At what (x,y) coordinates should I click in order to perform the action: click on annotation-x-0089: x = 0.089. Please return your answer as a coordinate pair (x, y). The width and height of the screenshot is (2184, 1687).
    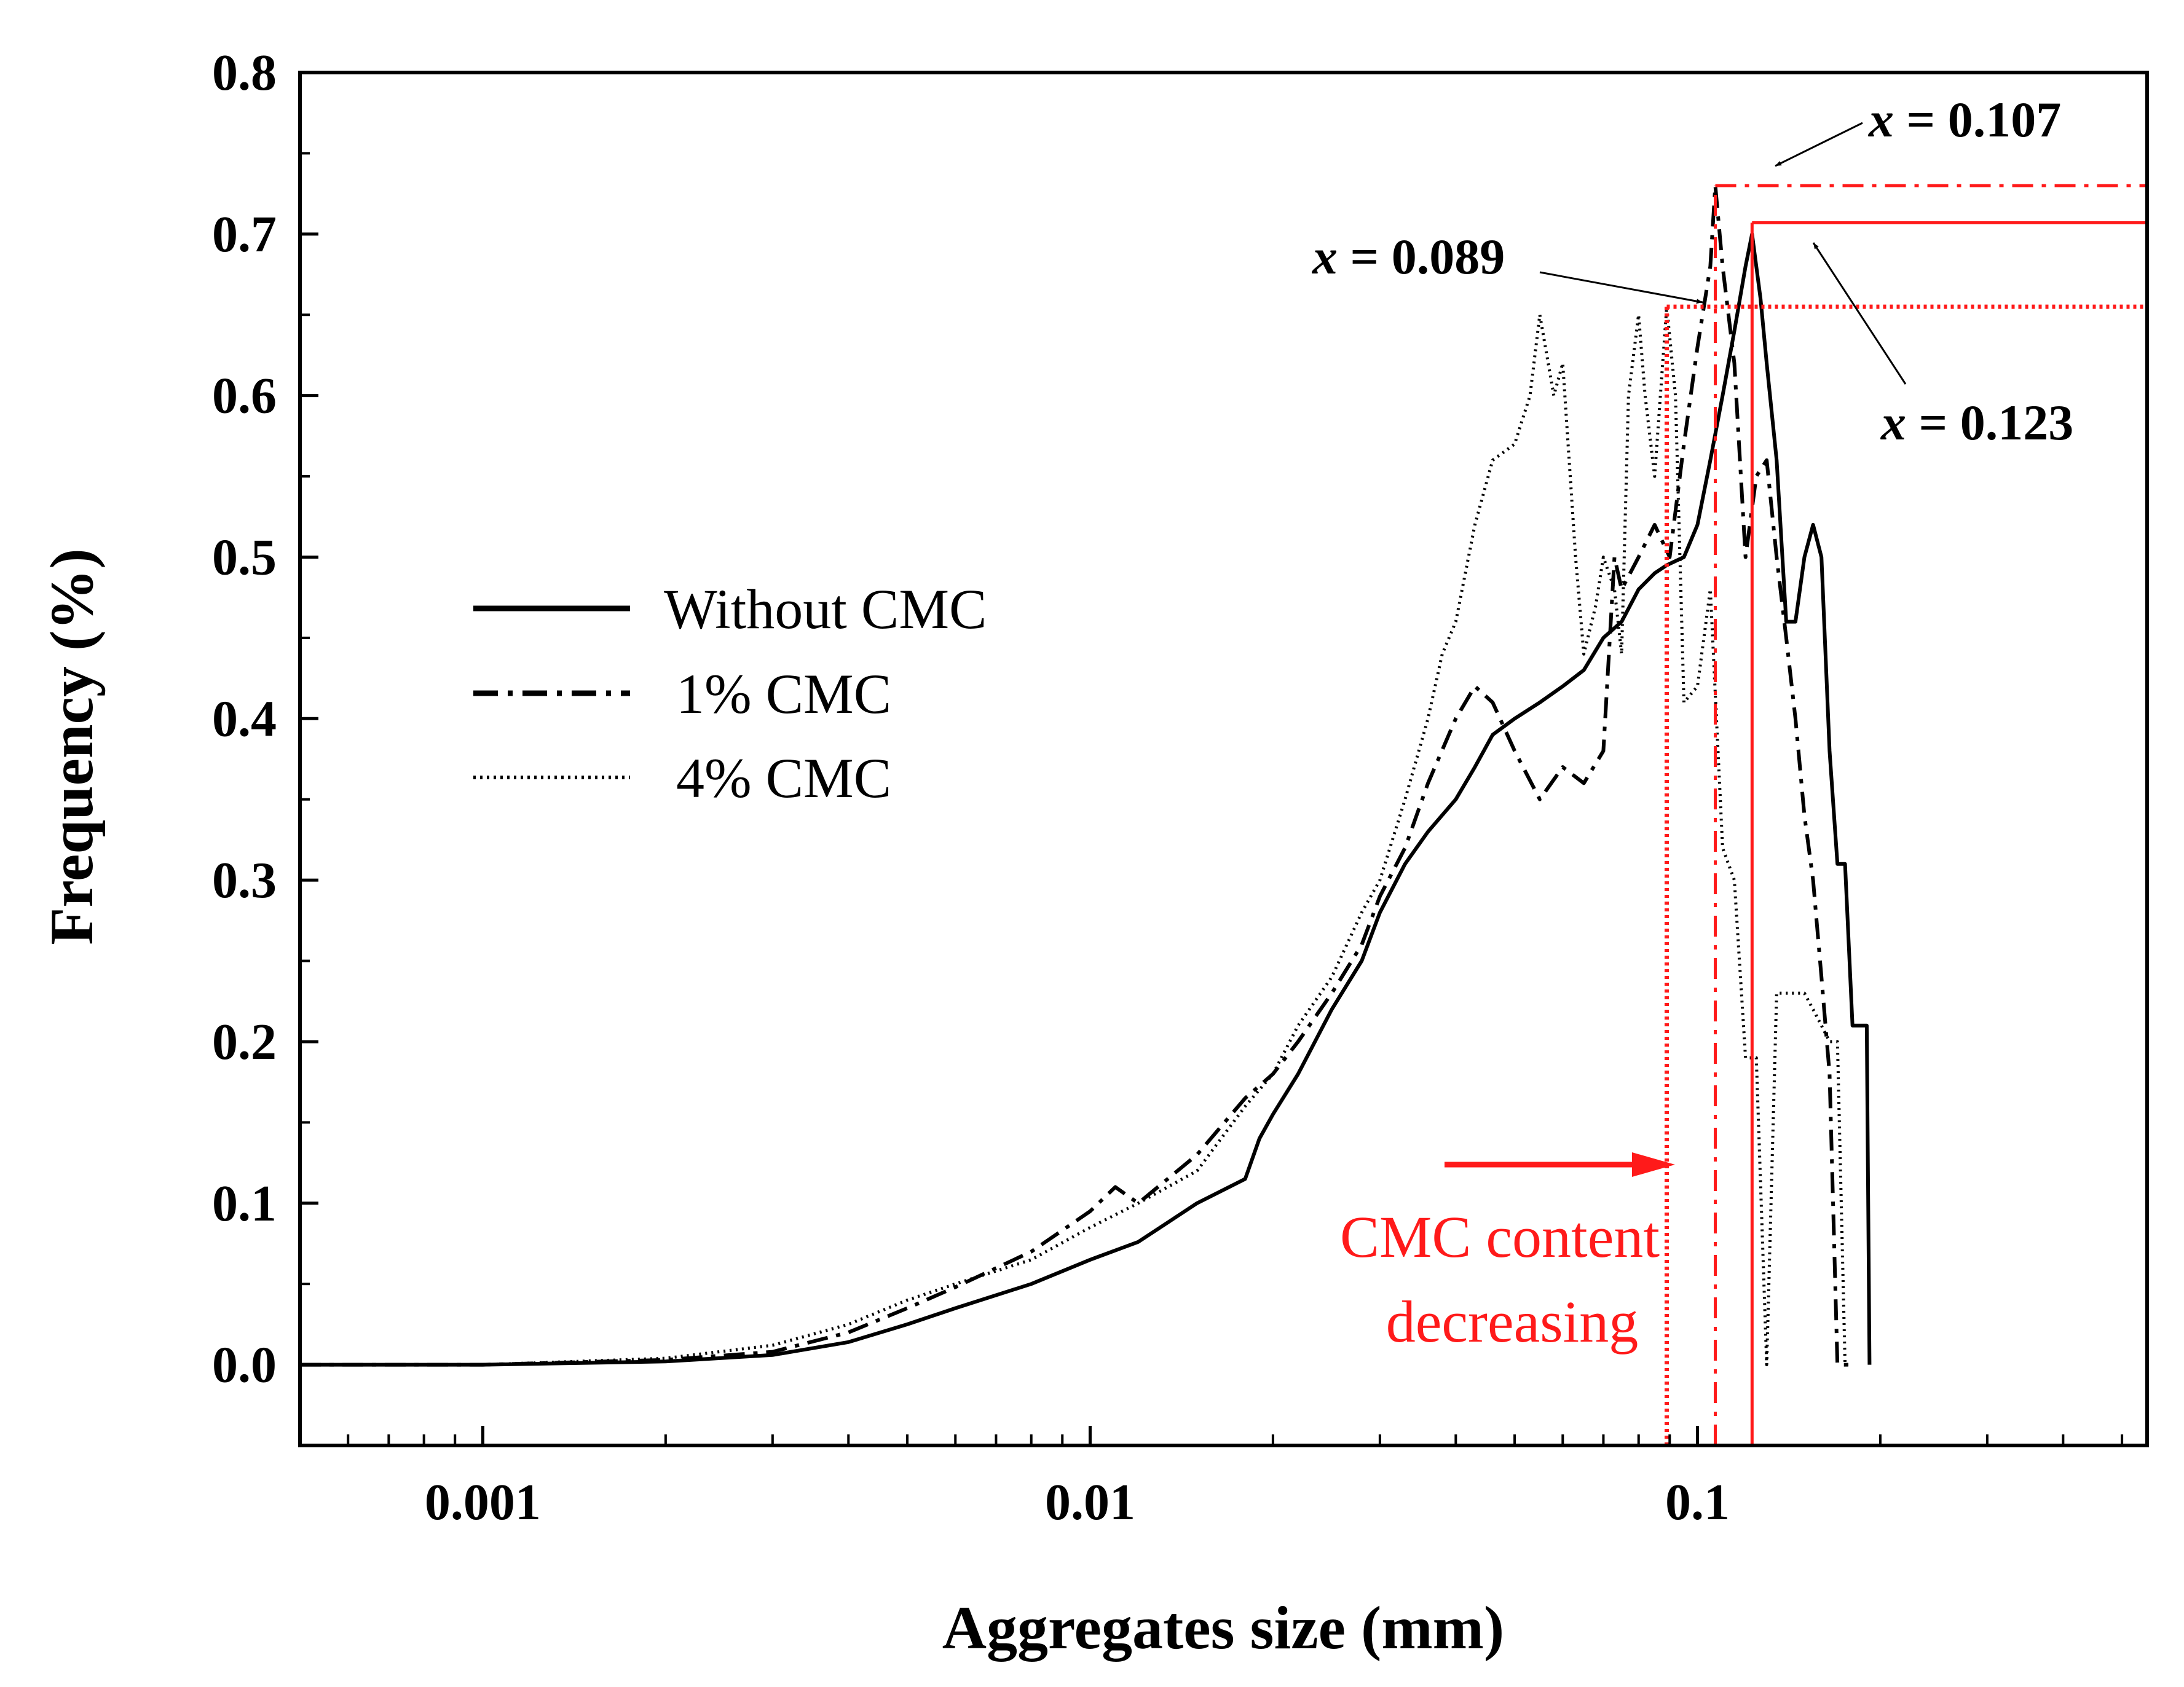
    Looking at the image, I should click on (1408, 257).